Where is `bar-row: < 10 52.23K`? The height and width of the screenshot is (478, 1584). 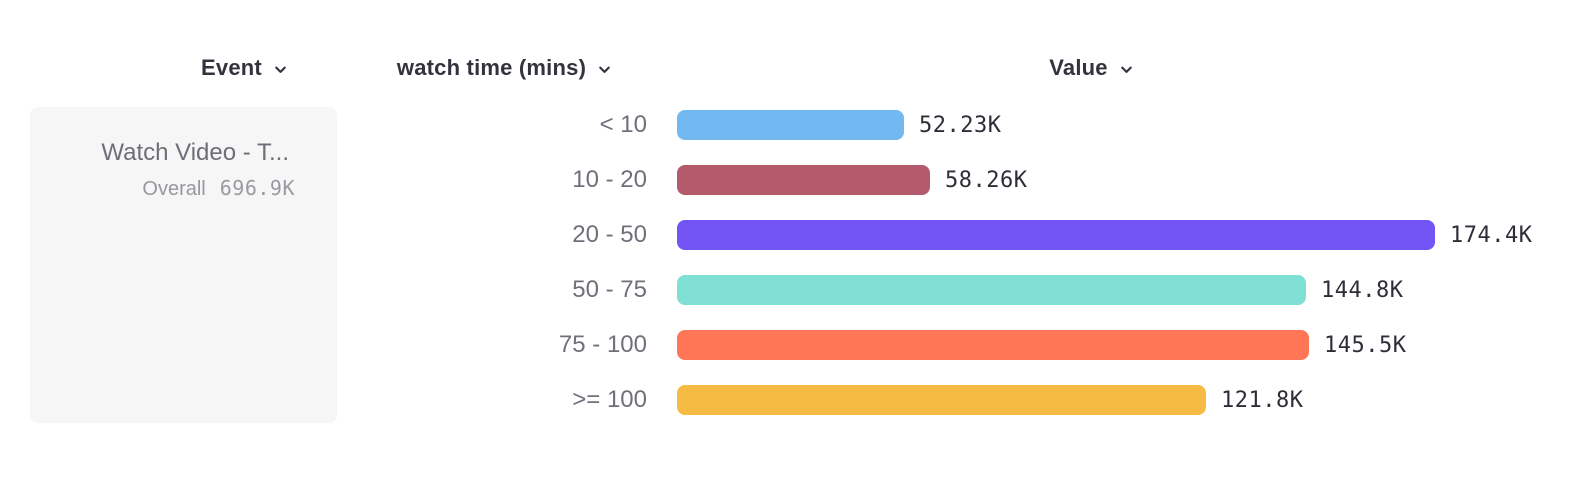
bar-row: < 10 52.23K is located at coordinates (936, 125).